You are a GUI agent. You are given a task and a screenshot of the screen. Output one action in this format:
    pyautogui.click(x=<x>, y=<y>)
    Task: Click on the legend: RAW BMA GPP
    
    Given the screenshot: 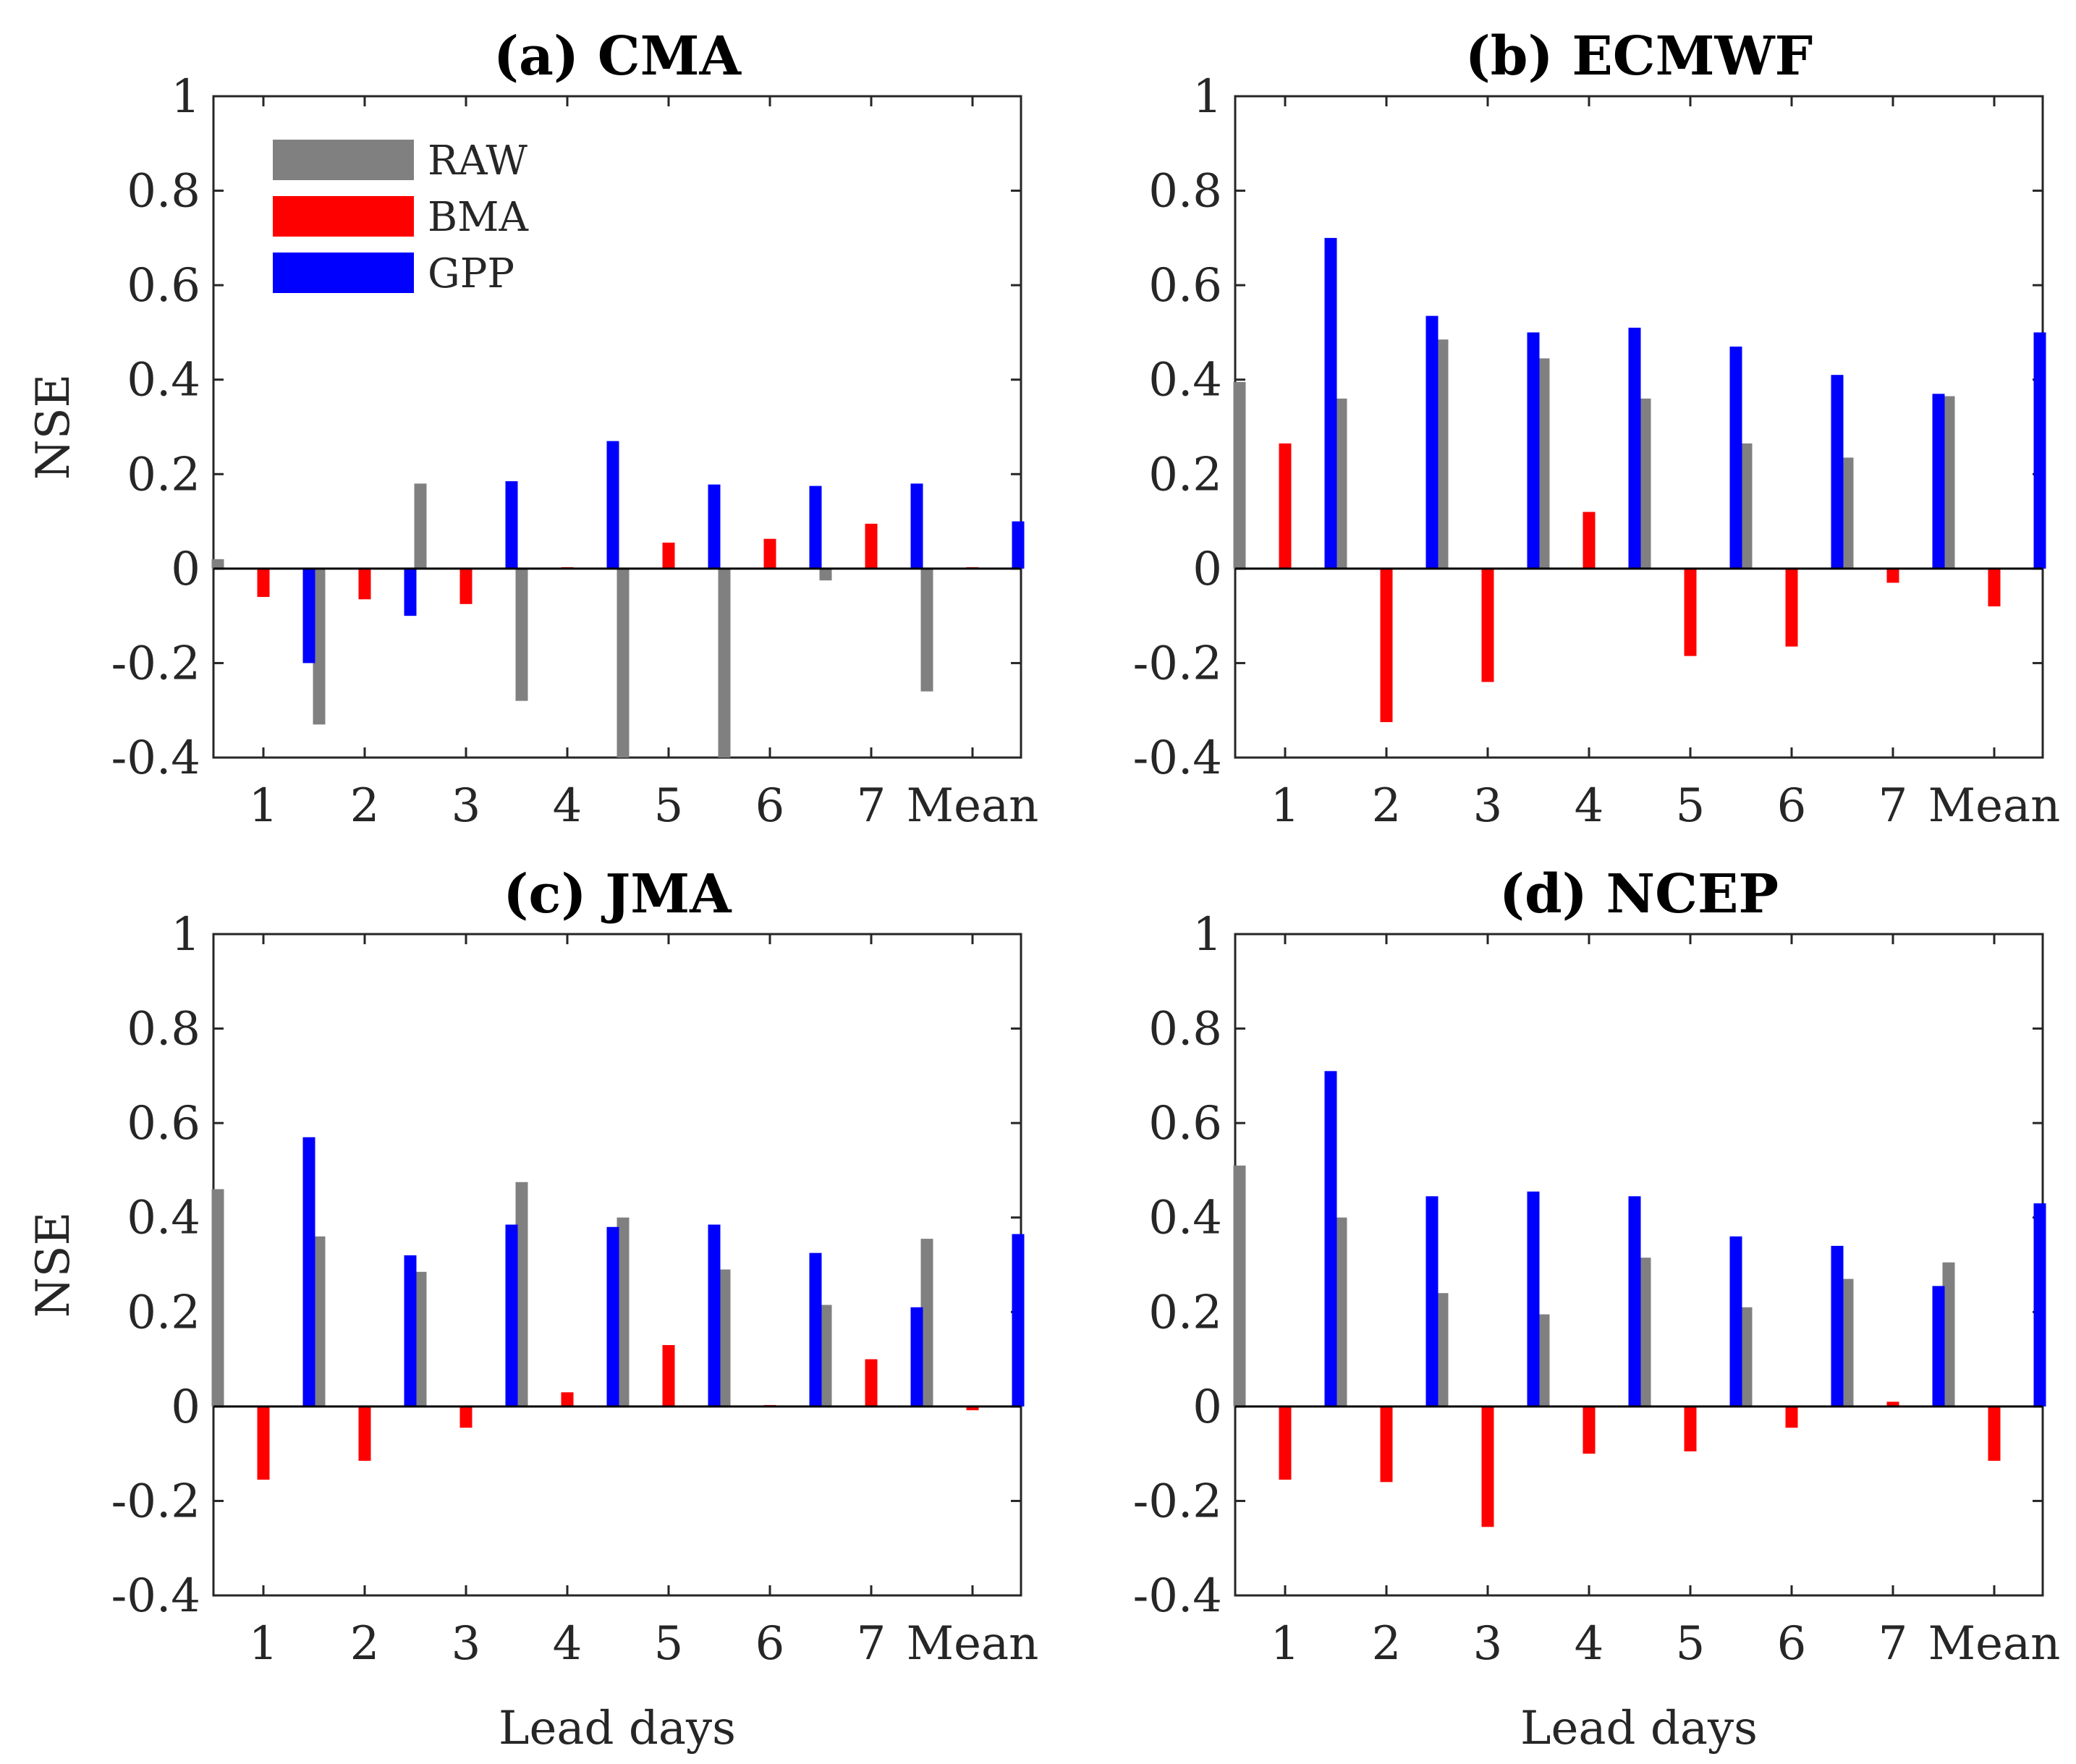 What is the action you would take?
    pyautogui.click(x=400, y=217)
    